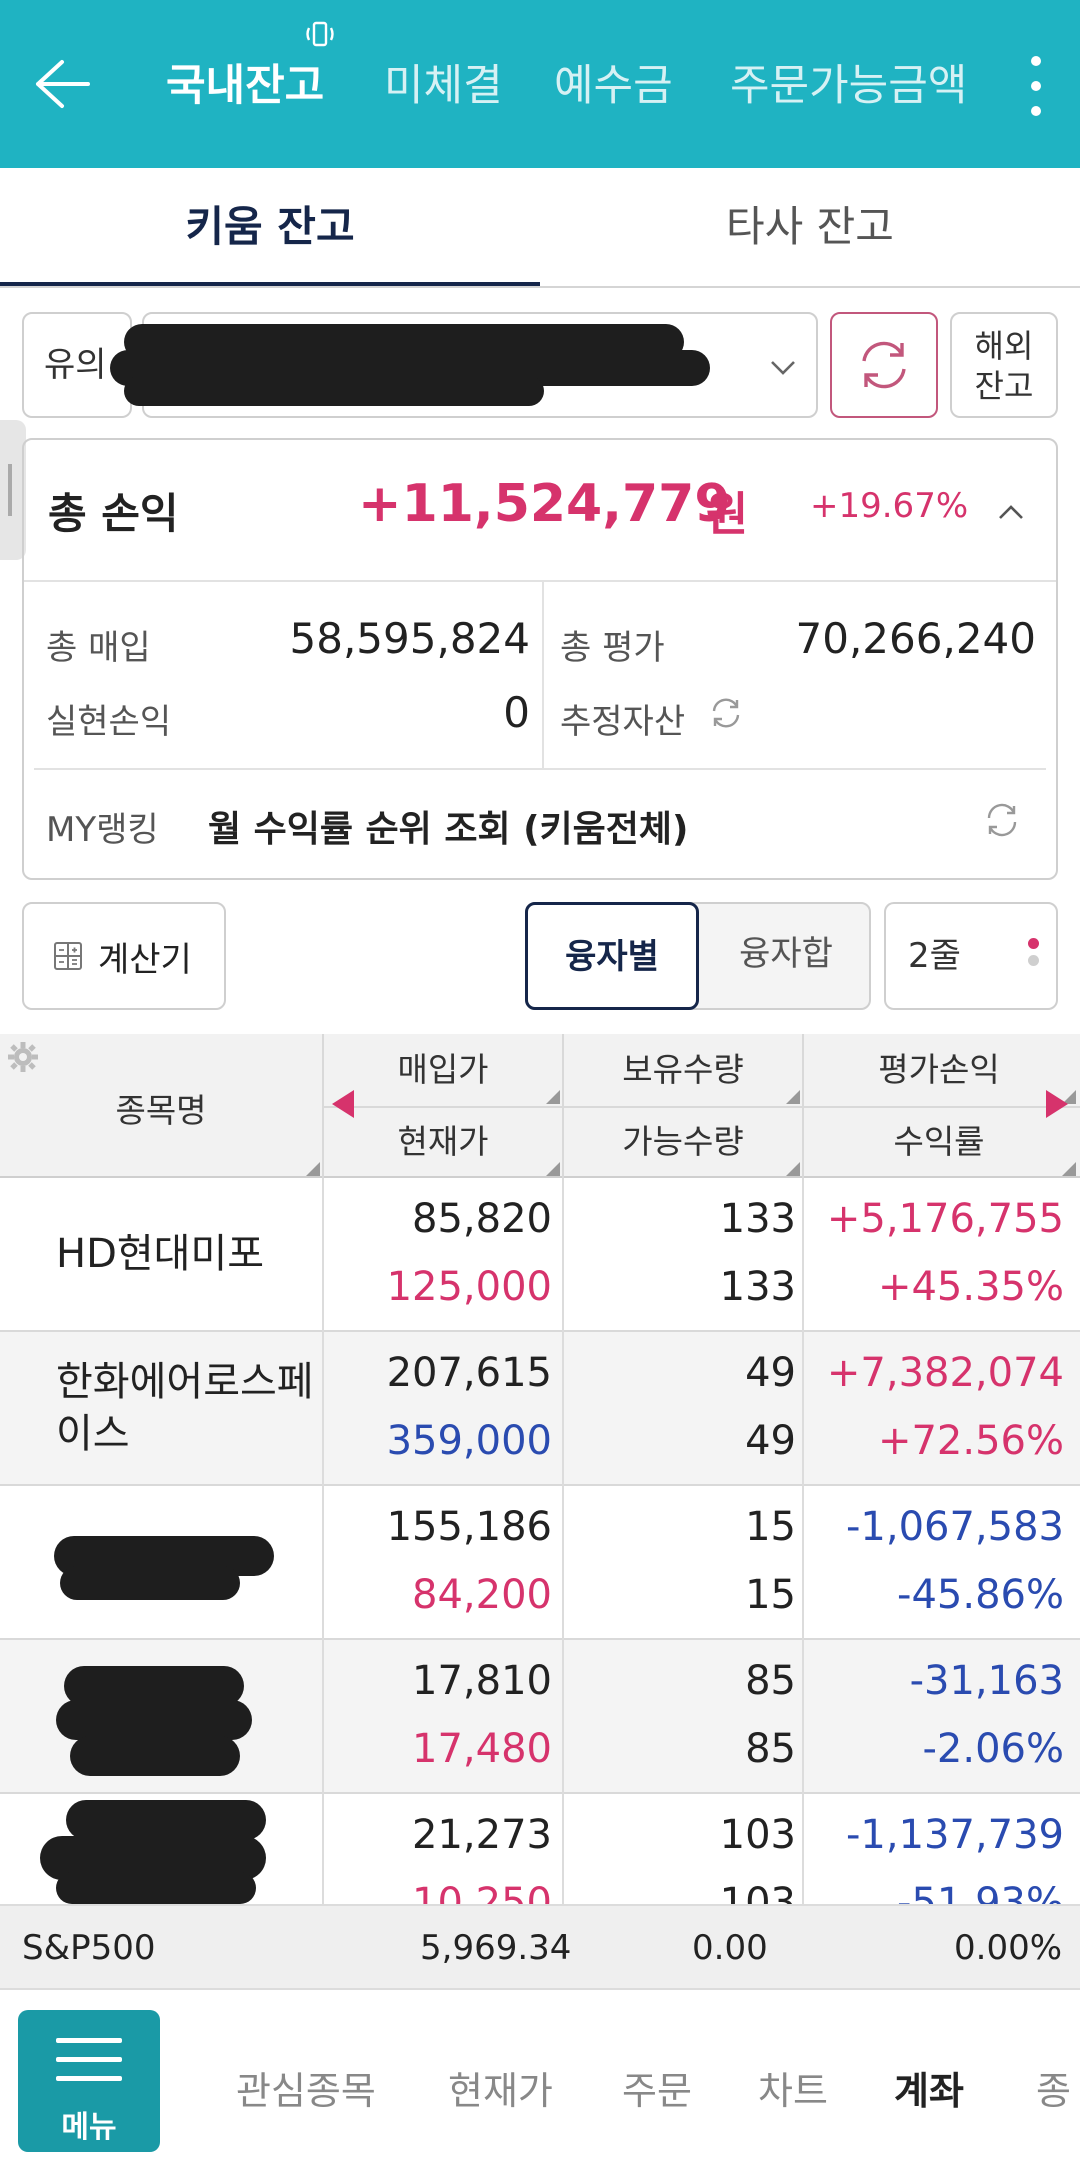 The height and width of the screenshot is (2170, 1080). What do you see at coordinates (757, 1835) in the screenshot?
I see `holding-qty: 103` at bounding box center [757, 1835].